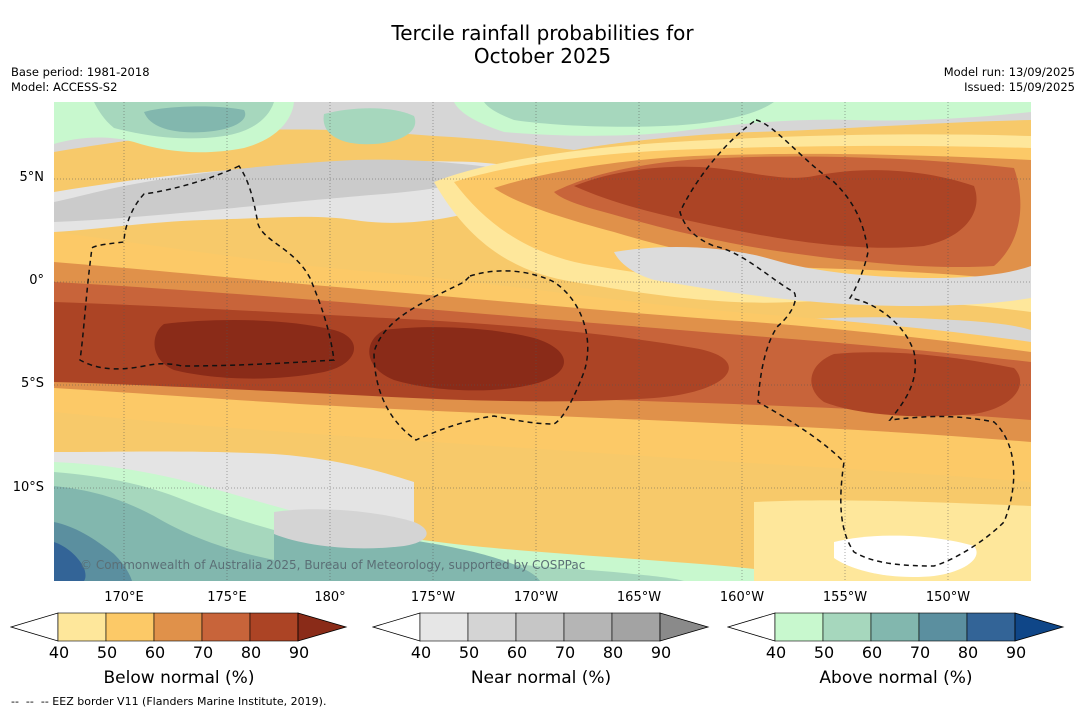 This screenshot has width=1085, height=713. Describe the element at coordinates (742, 597) in the screenshot. I see `lon-label-160w: 160°W` at that location.